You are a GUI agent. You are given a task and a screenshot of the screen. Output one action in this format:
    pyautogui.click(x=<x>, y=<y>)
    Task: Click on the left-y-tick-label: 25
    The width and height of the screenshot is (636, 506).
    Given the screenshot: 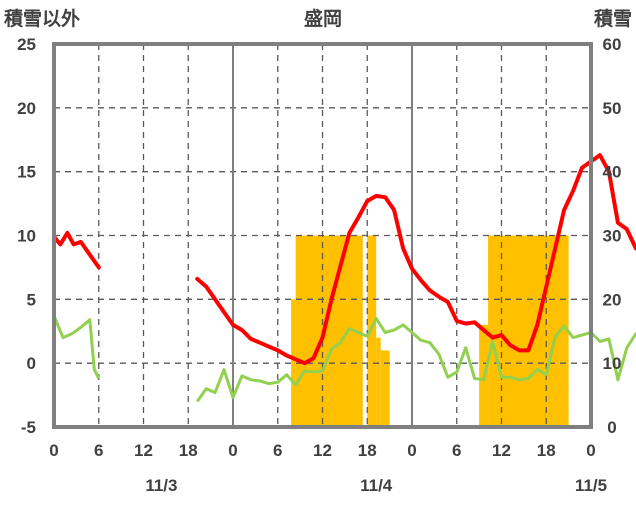 What is the action you would take?
    pyautogui.click(x=26, y=44)
    